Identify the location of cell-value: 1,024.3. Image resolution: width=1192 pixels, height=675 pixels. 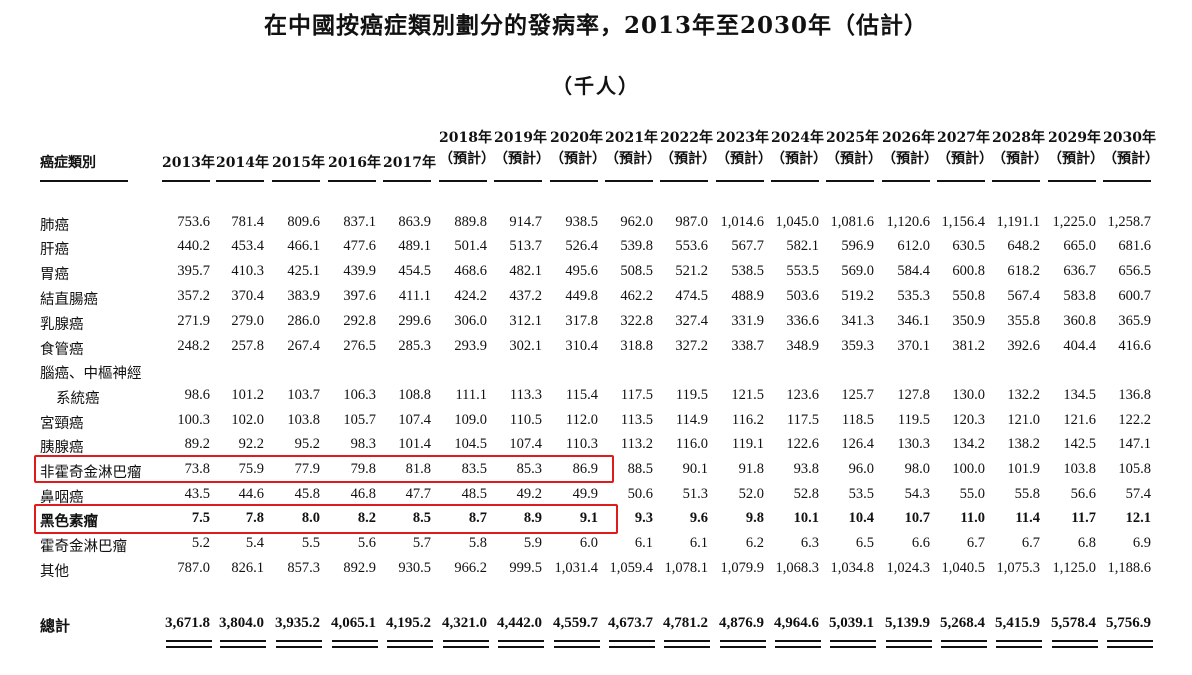
(908, 568).